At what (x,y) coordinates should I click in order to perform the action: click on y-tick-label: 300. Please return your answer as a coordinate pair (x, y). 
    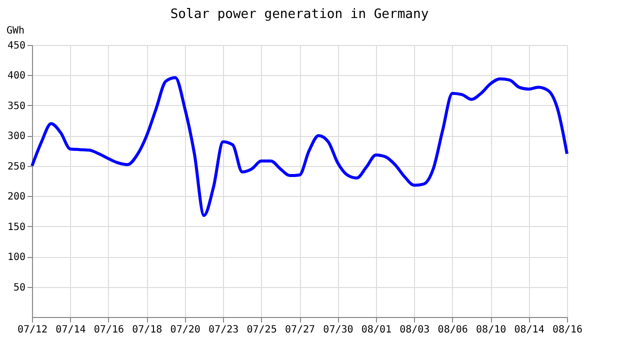
    Looking at the image, I should click on (16, 136).